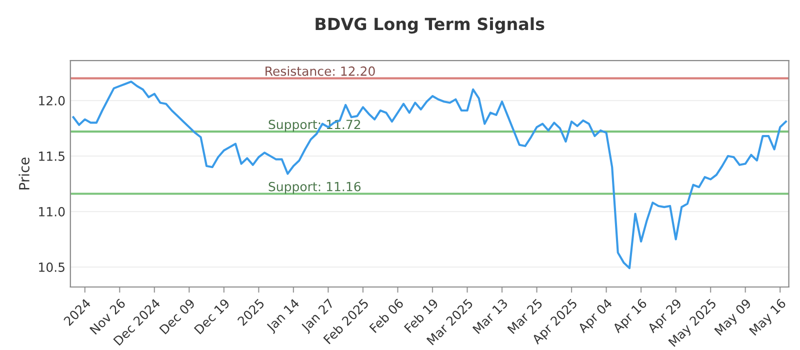 The height and width of the screenshot is (350, 800). What do you see at coordinates (284, 316) in the screenshot?
I see `x-tick-label: Jan 14` at bounding box center [284, 316].